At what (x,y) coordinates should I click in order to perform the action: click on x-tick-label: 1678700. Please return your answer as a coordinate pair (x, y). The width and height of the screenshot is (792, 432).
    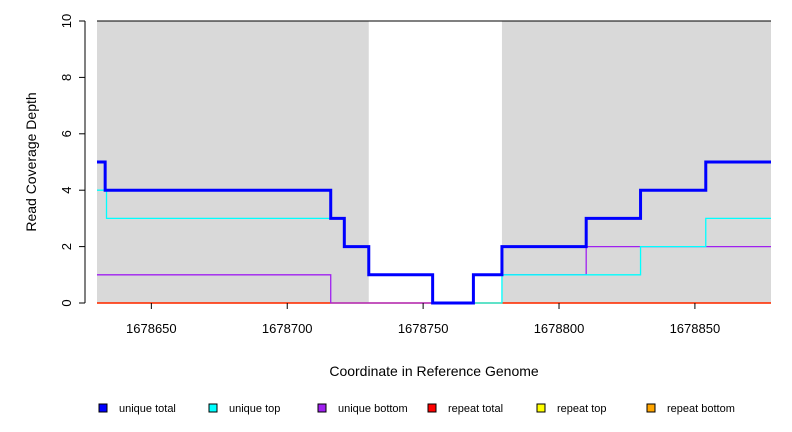
    Looking at the image, I should click on (287, 328).